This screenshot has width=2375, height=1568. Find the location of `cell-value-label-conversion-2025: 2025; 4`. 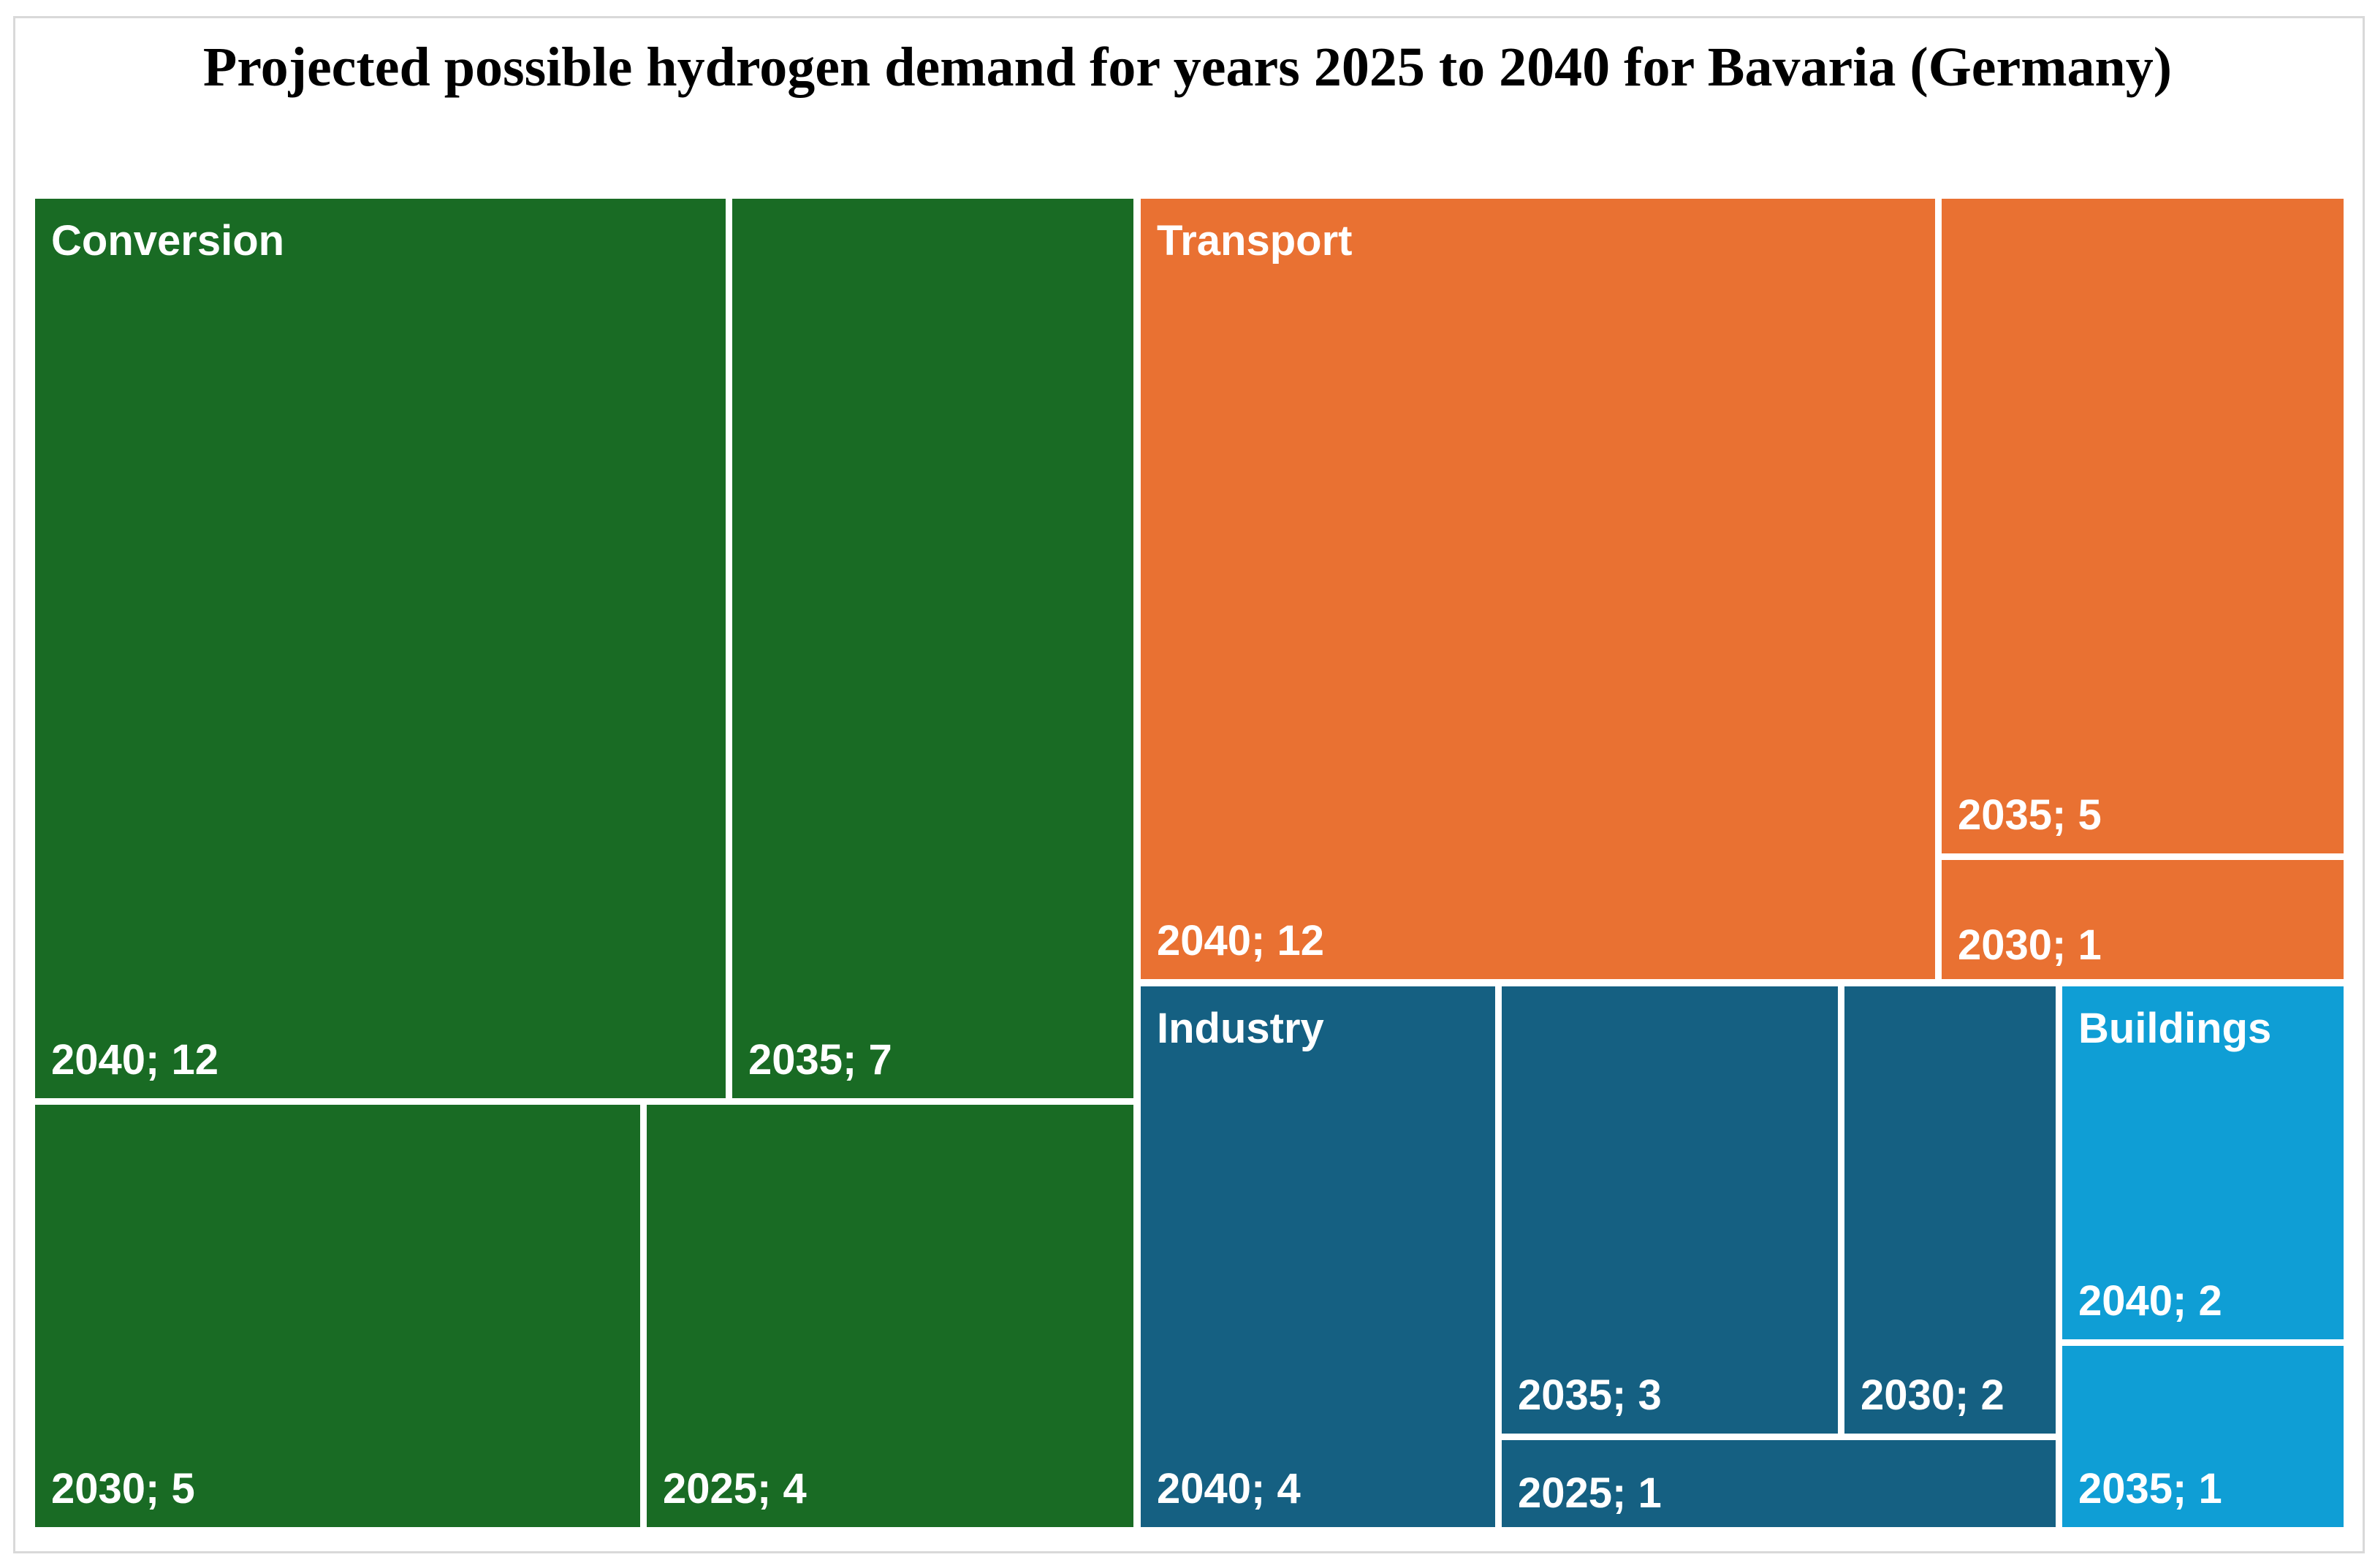

cell-value-label-conversion-2025: 2025; 4 is located at coordinates (735, 1489).